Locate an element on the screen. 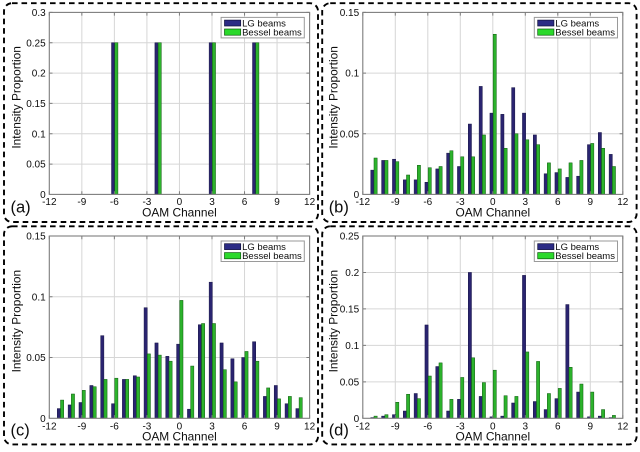  svg-text: (d) is located at coordinates (339, 430).